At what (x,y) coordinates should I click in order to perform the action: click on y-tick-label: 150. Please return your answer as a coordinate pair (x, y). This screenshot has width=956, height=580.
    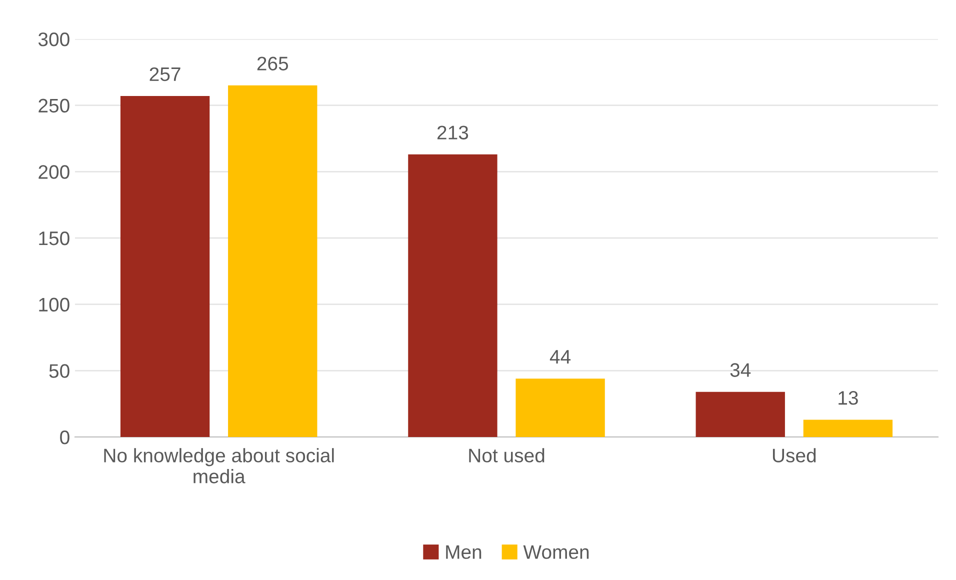
    Looking at the image, I should click on (54, 238).